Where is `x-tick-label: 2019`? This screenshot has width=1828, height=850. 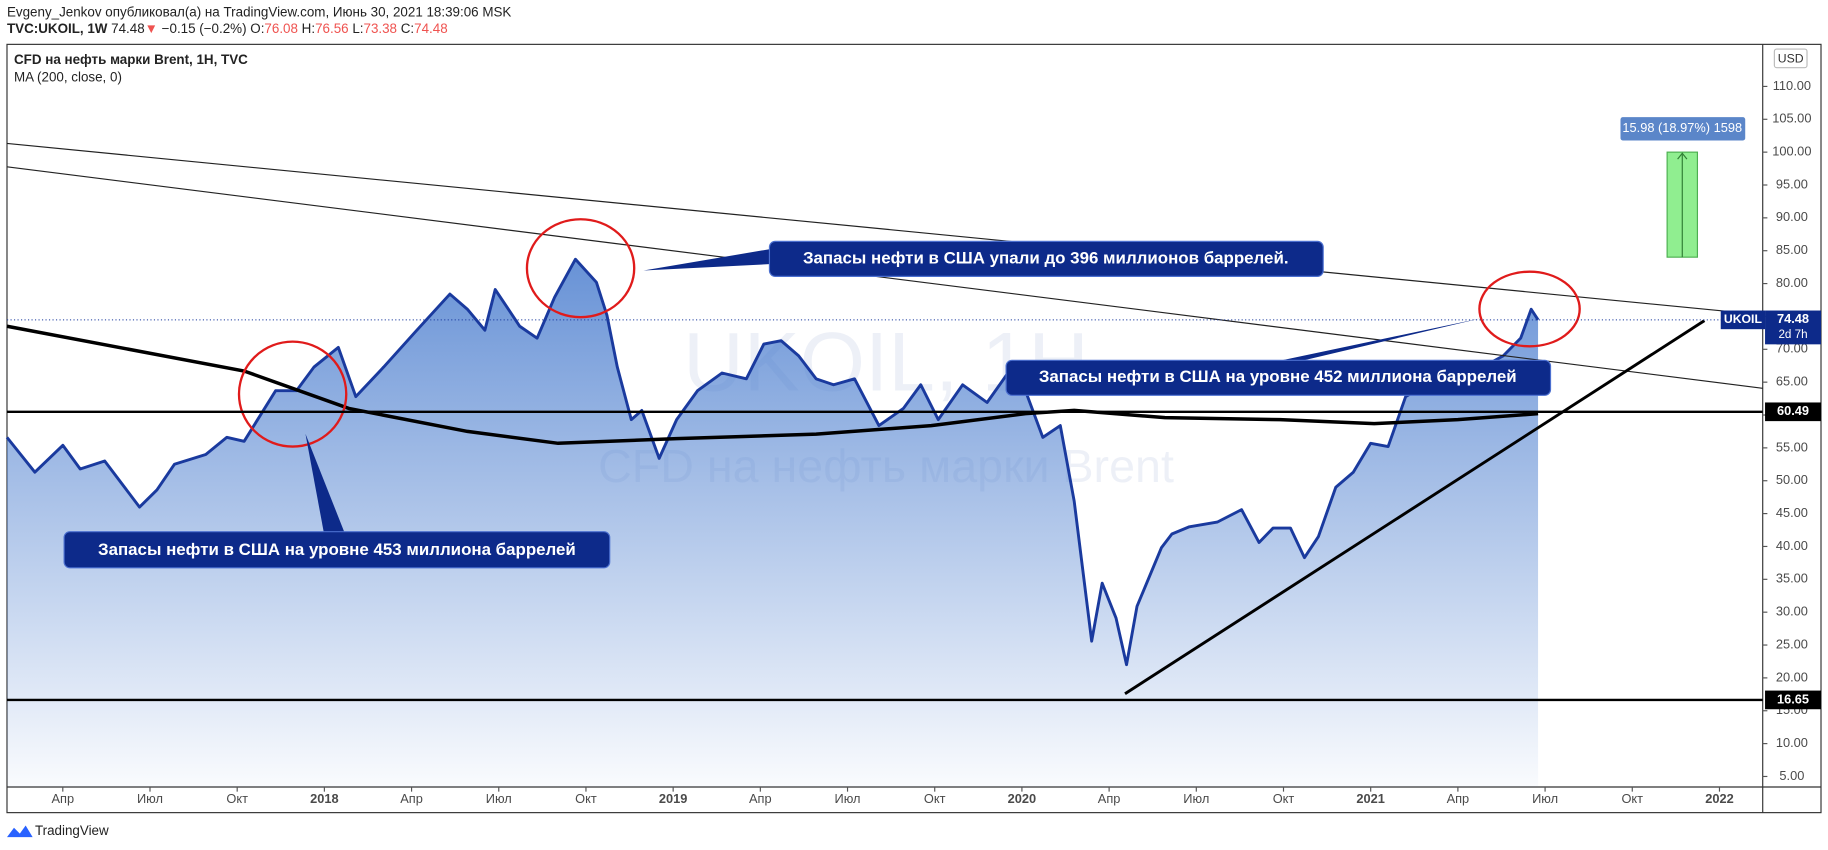
x-tick-label: 2019 is located at coordinates (673, 798).